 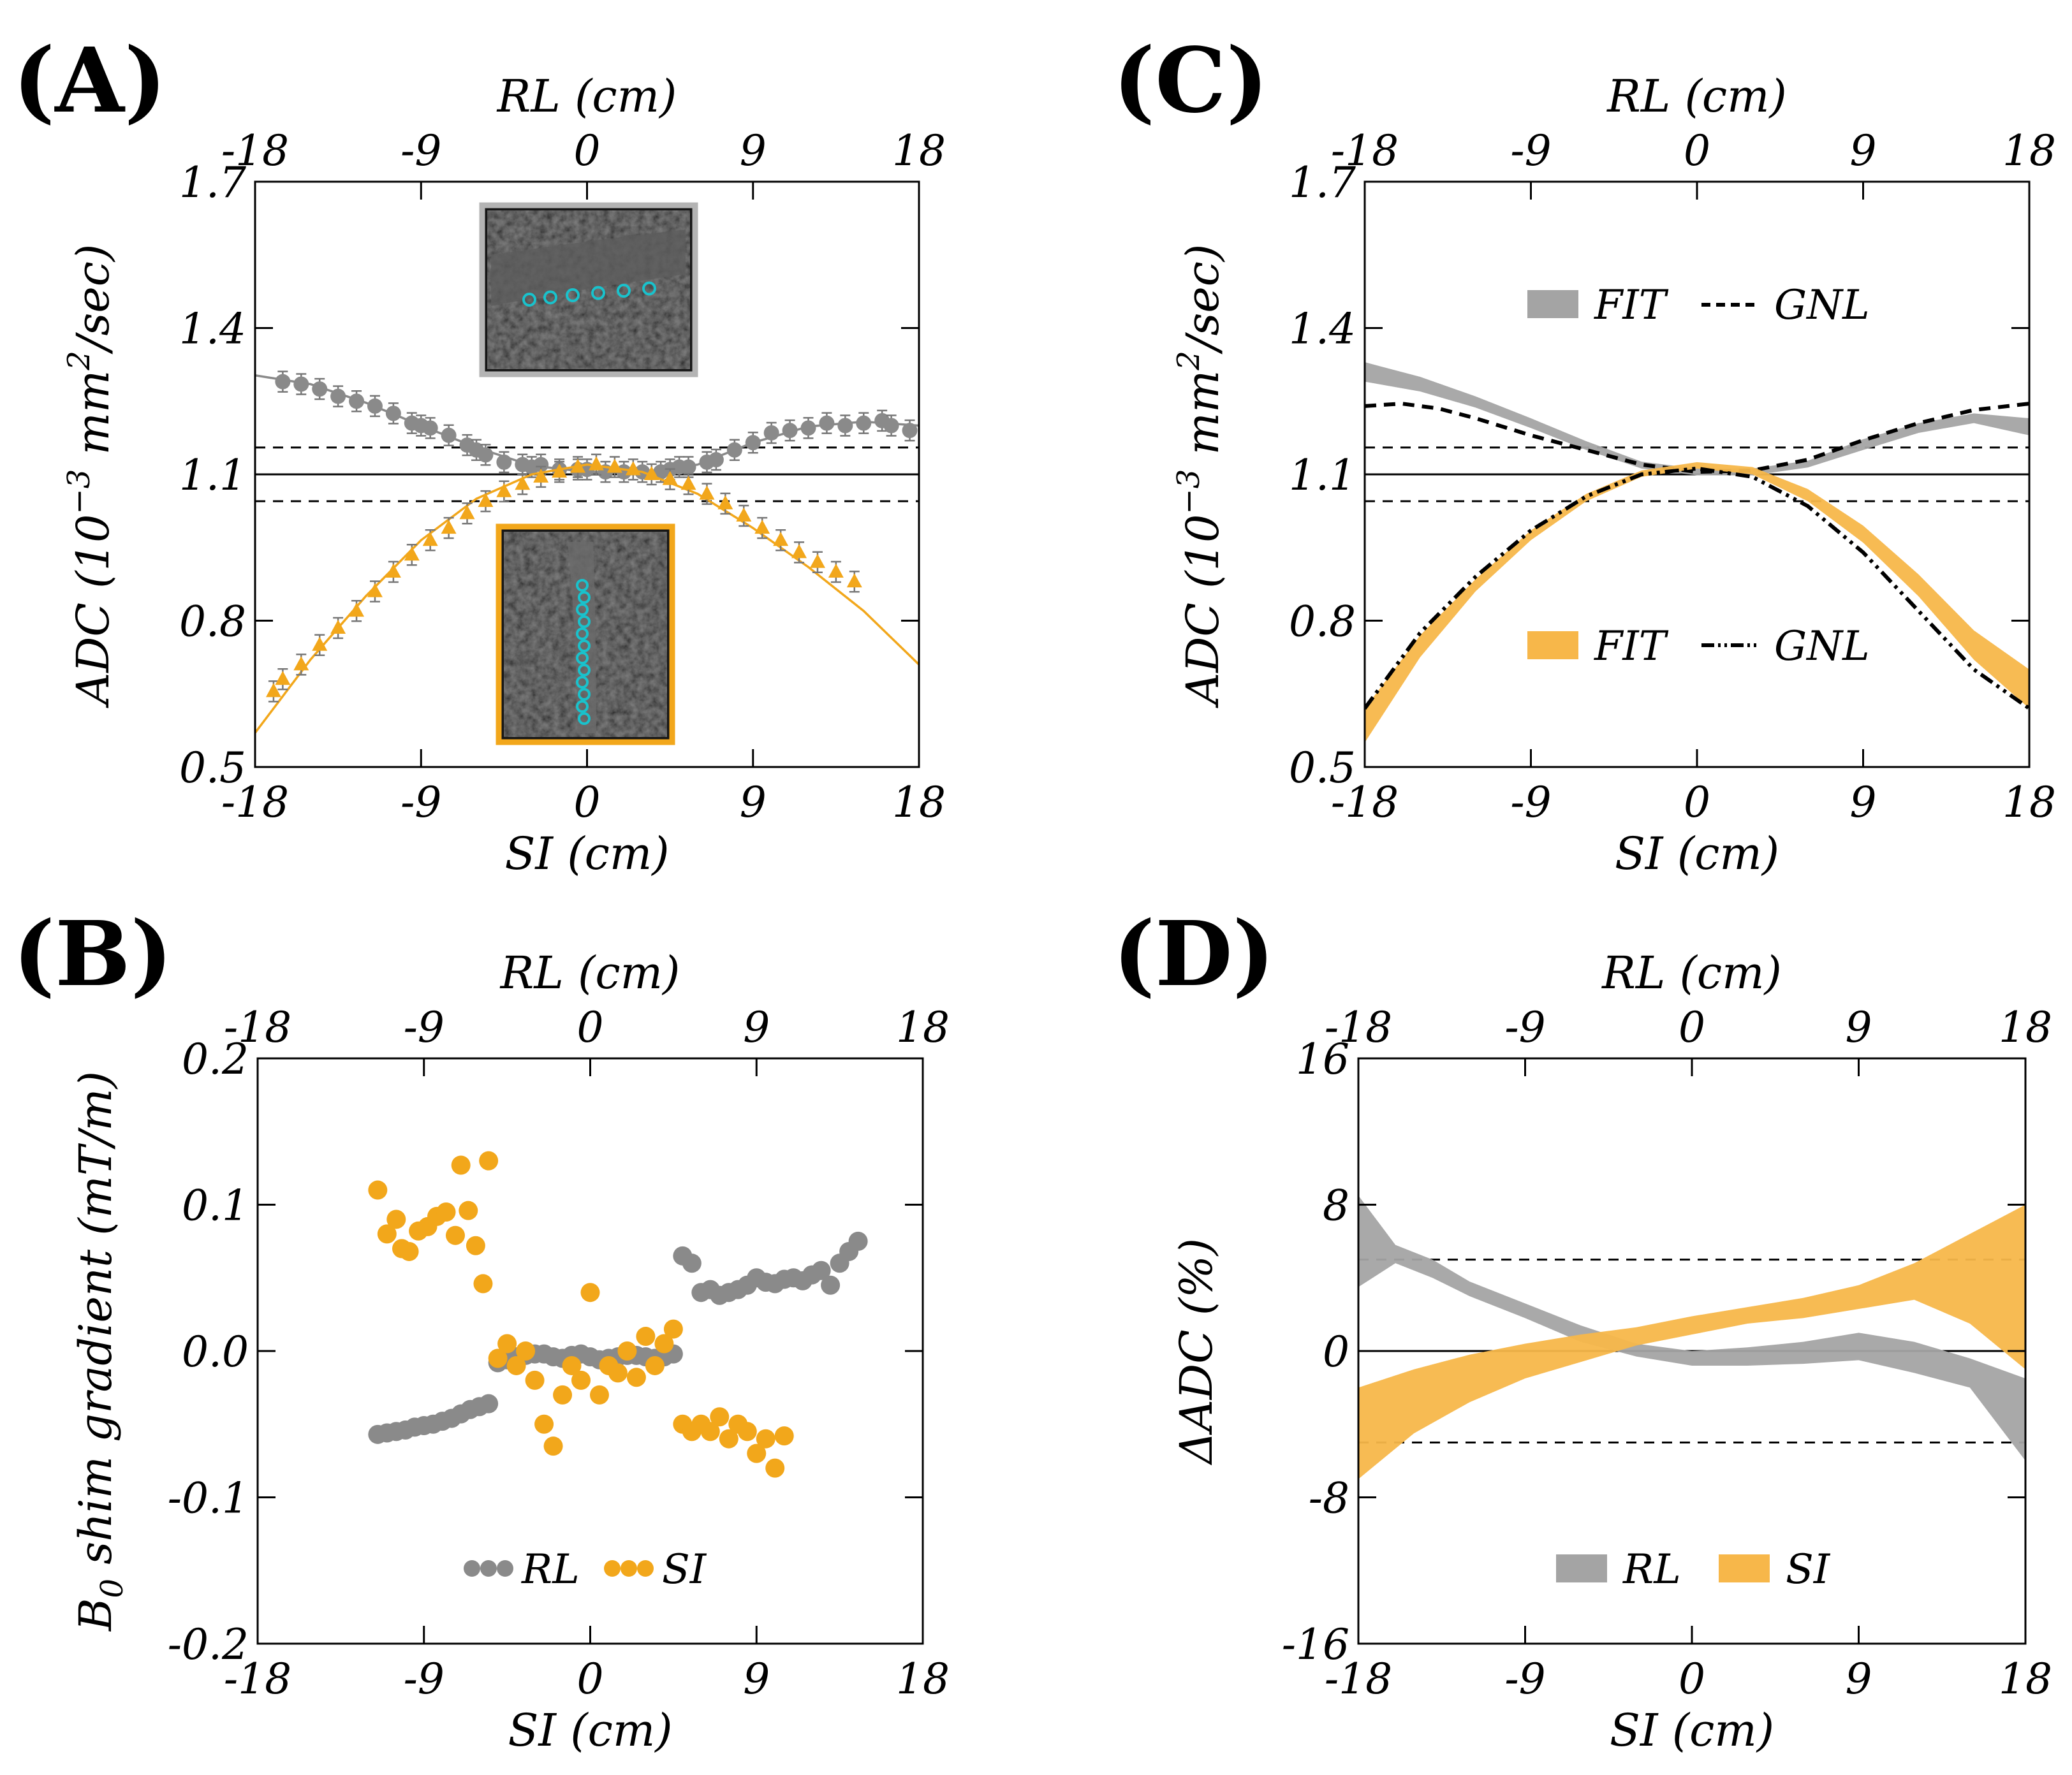 What do you see at coordinates (1200, 477) in the screenshot?
I see `y-axis-title: ADC (10−3 mm2/sec)` at bounding box center [1200, 477].